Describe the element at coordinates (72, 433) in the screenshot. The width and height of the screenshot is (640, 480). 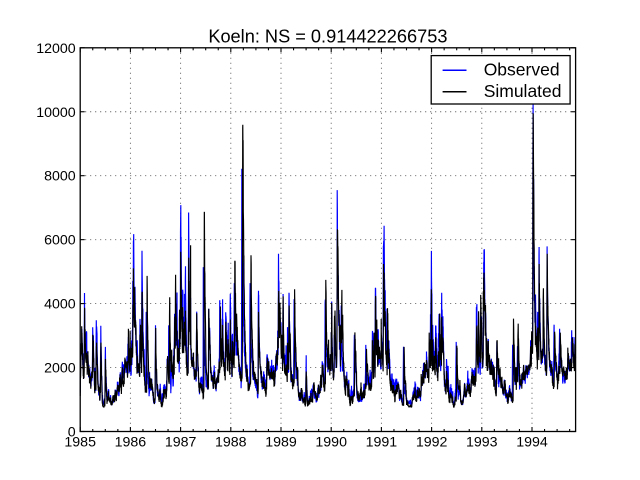
I see `svg-text: 0` at that location.